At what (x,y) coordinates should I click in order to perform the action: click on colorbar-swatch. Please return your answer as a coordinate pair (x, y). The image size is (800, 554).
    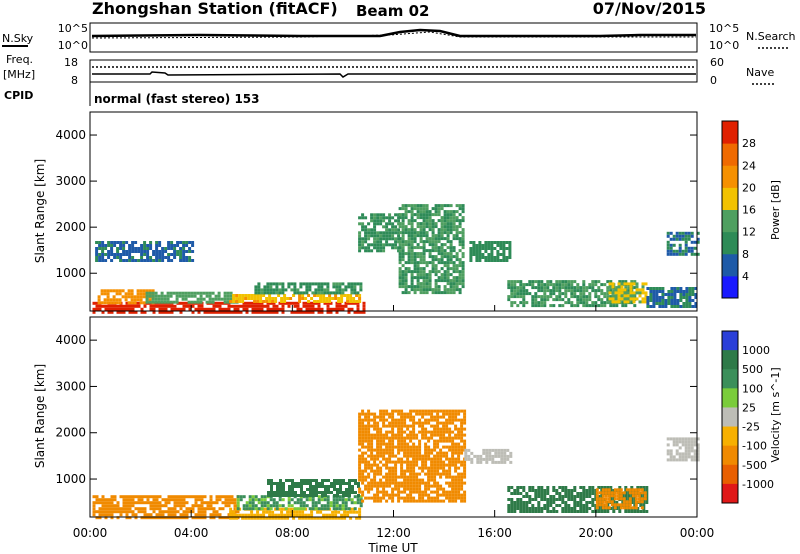
    Looking at the image, I should click on (730, 176).